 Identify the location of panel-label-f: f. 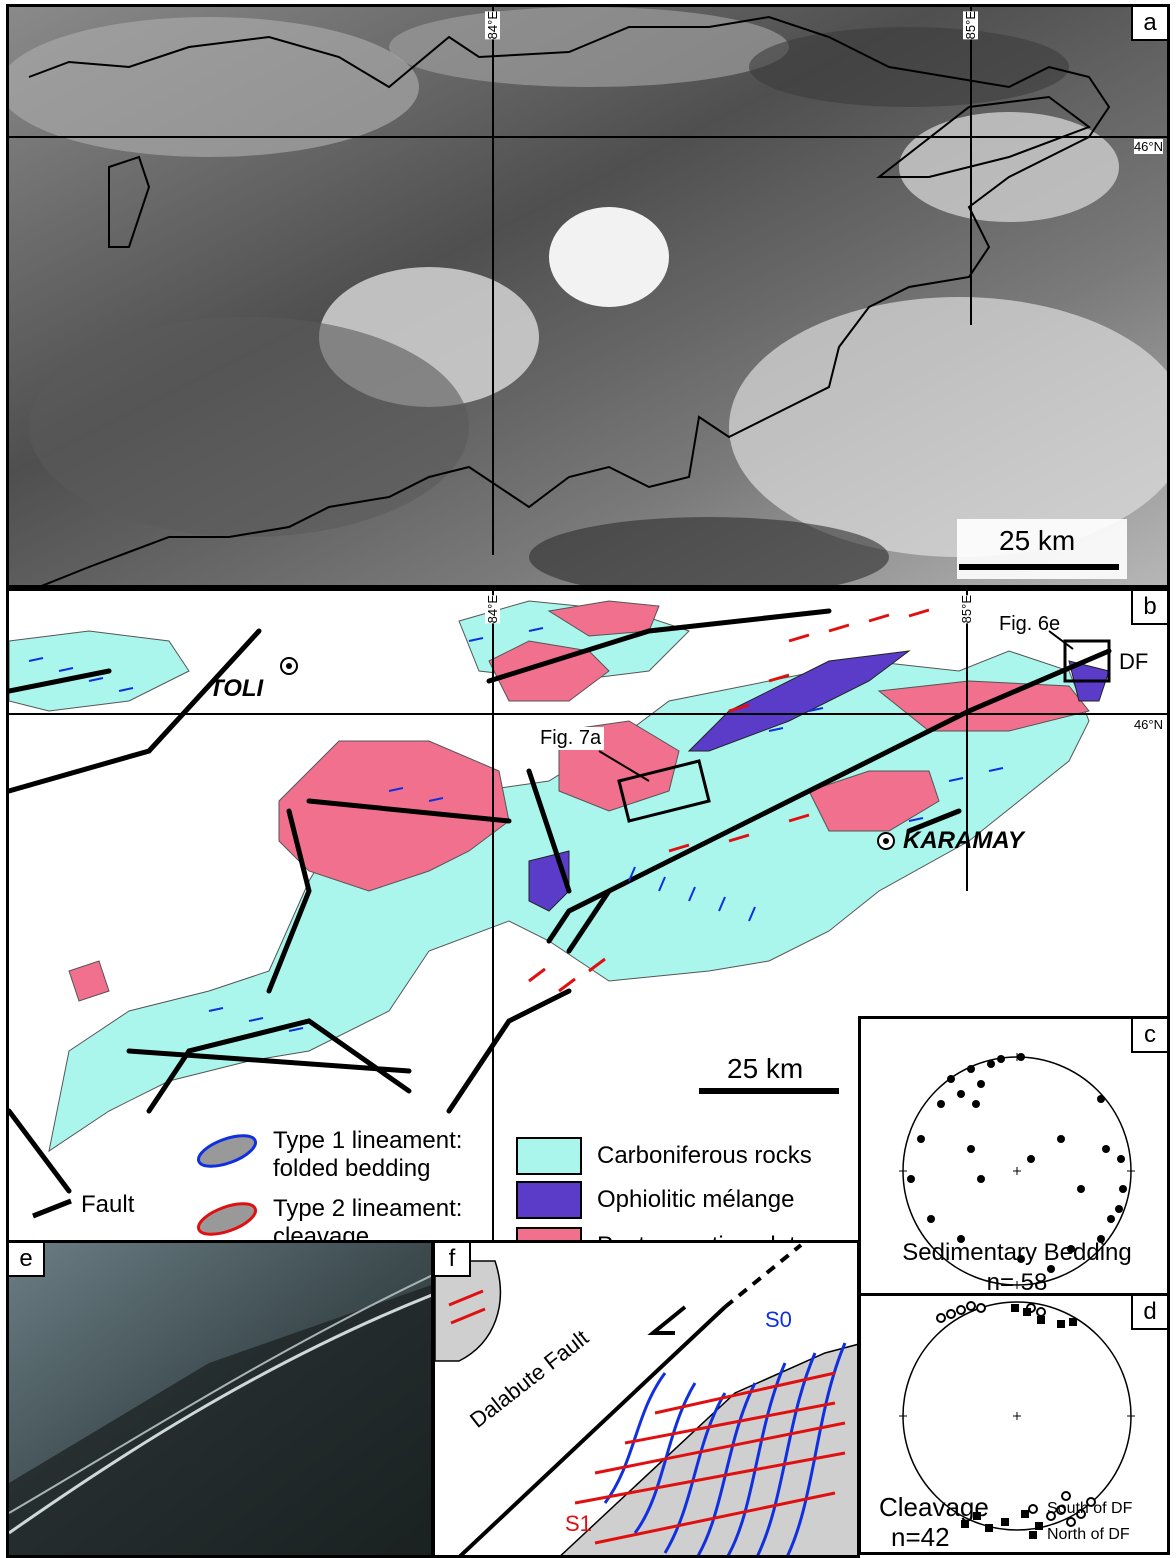
(453, 1260).